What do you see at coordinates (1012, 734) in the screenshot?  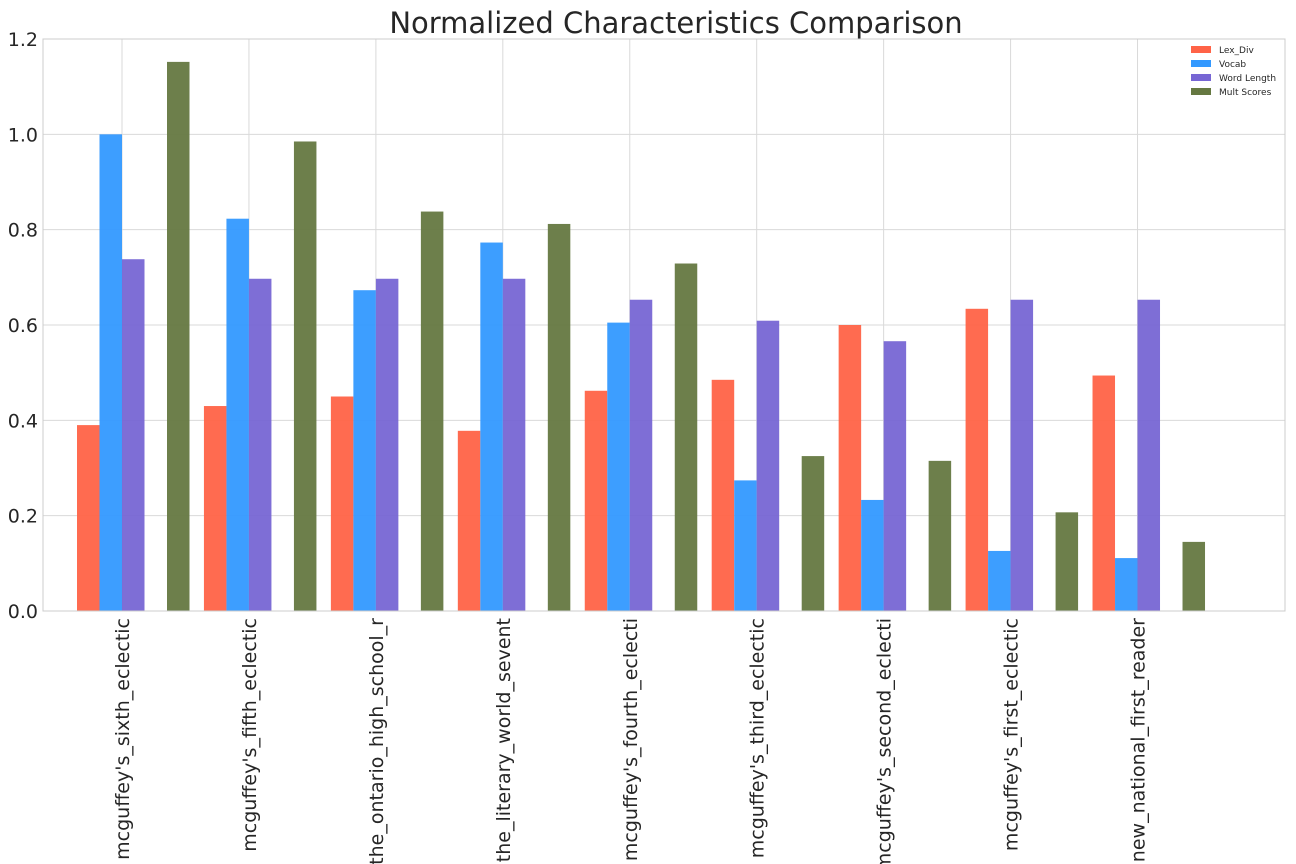 I see `x-tick-label: mcguffey's_first_eclectic` at bounding box center [1012, 734].